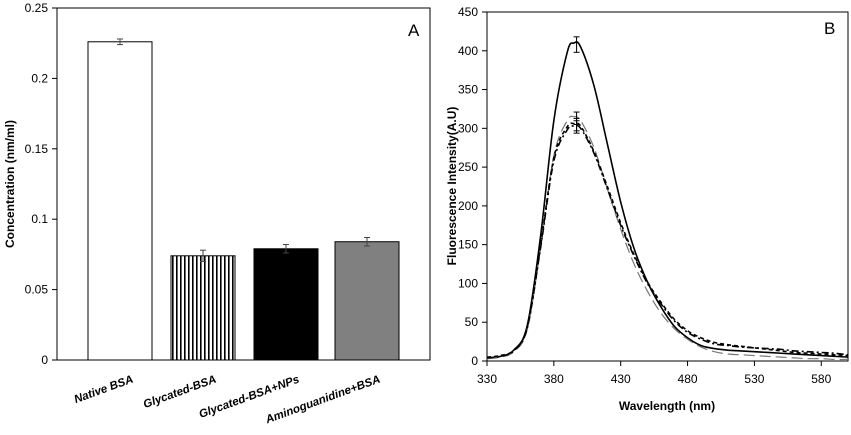 The width and height of the screenshot is (851, 435). What do you see at coordinates (468, 167) in the screenshot?
I see `y-tick-label: 250` at bounding box center [468, 167].